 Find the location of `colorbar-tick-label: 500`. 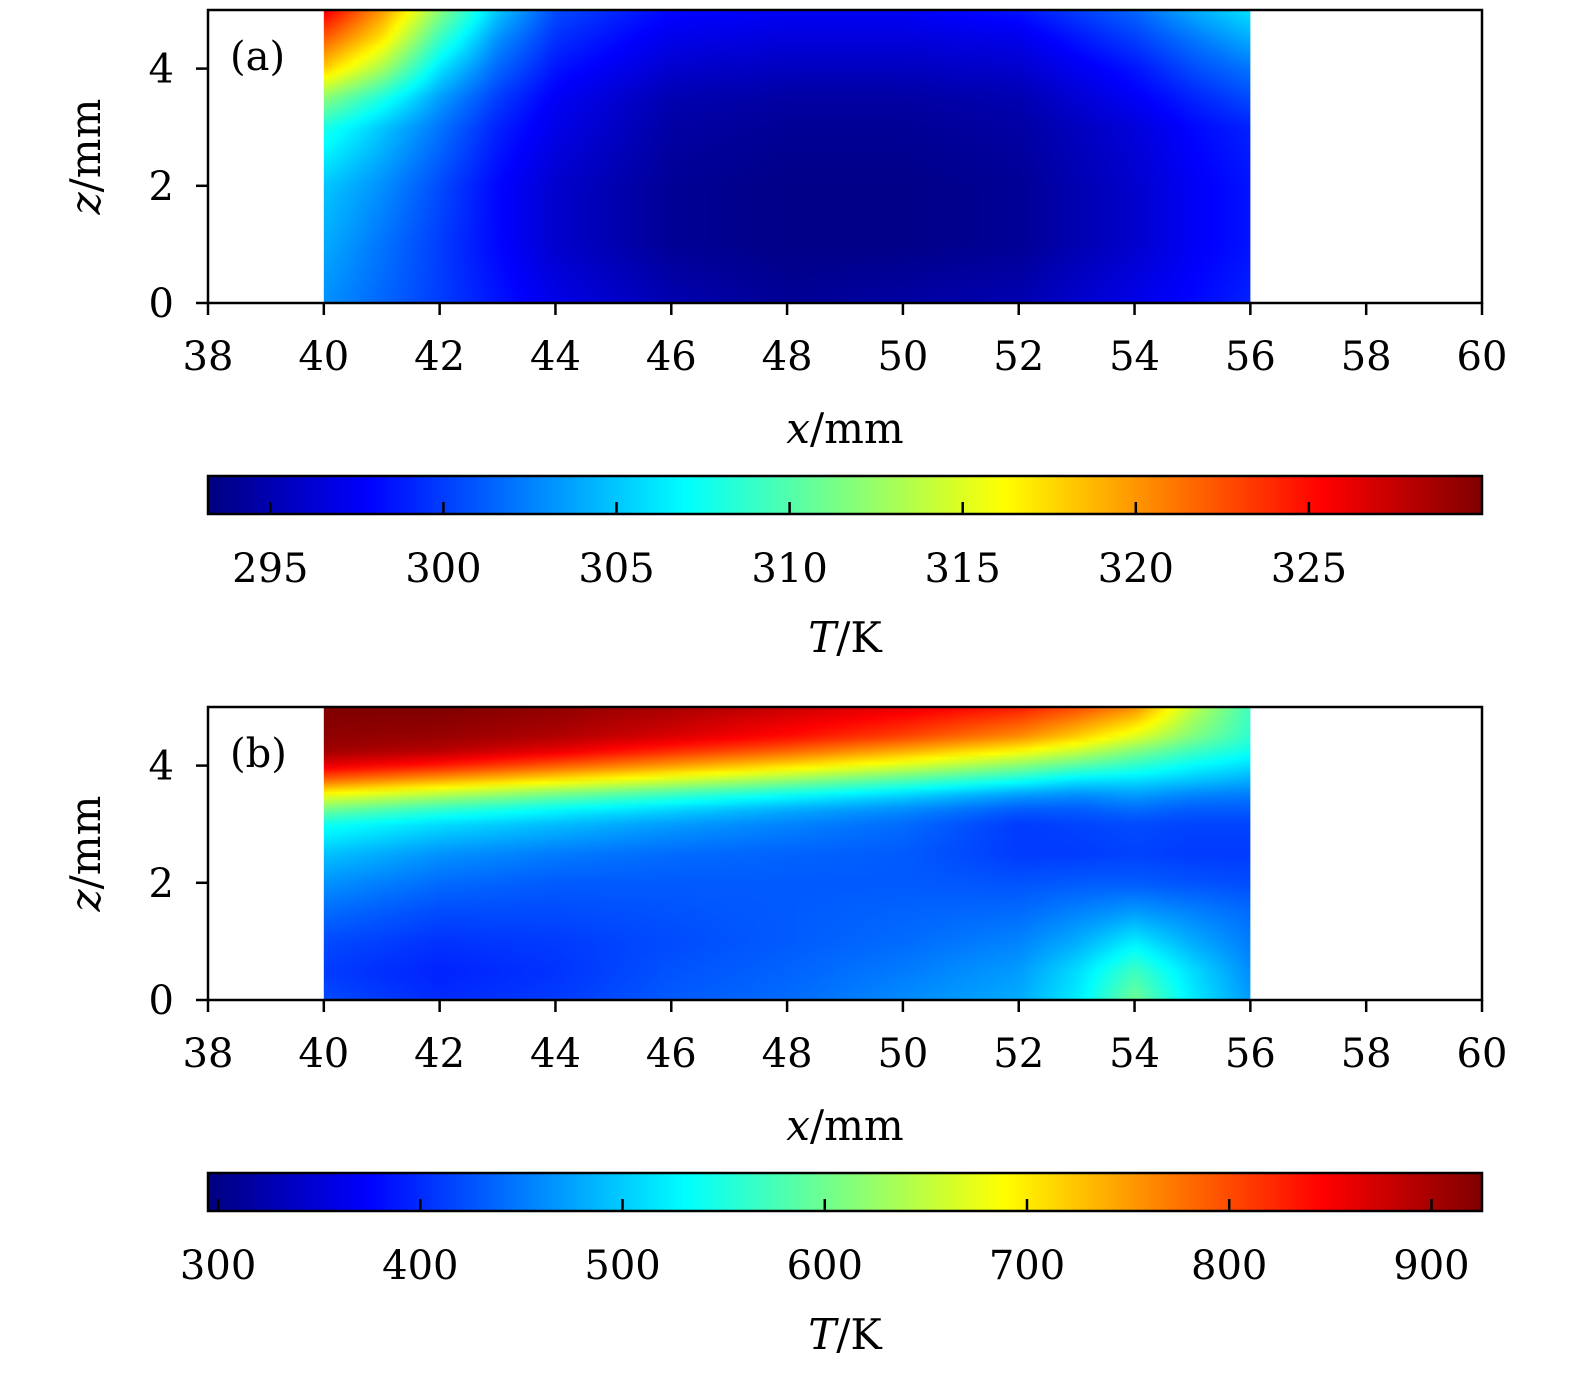

colorbar-tick-label: 500 is located at coordinates (622, 1266).